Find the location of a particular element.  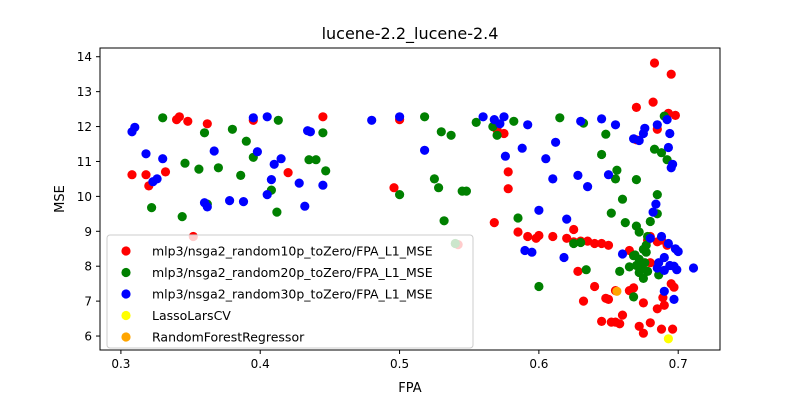

y-tick-label: 9 is located at coordinates (88, 232).